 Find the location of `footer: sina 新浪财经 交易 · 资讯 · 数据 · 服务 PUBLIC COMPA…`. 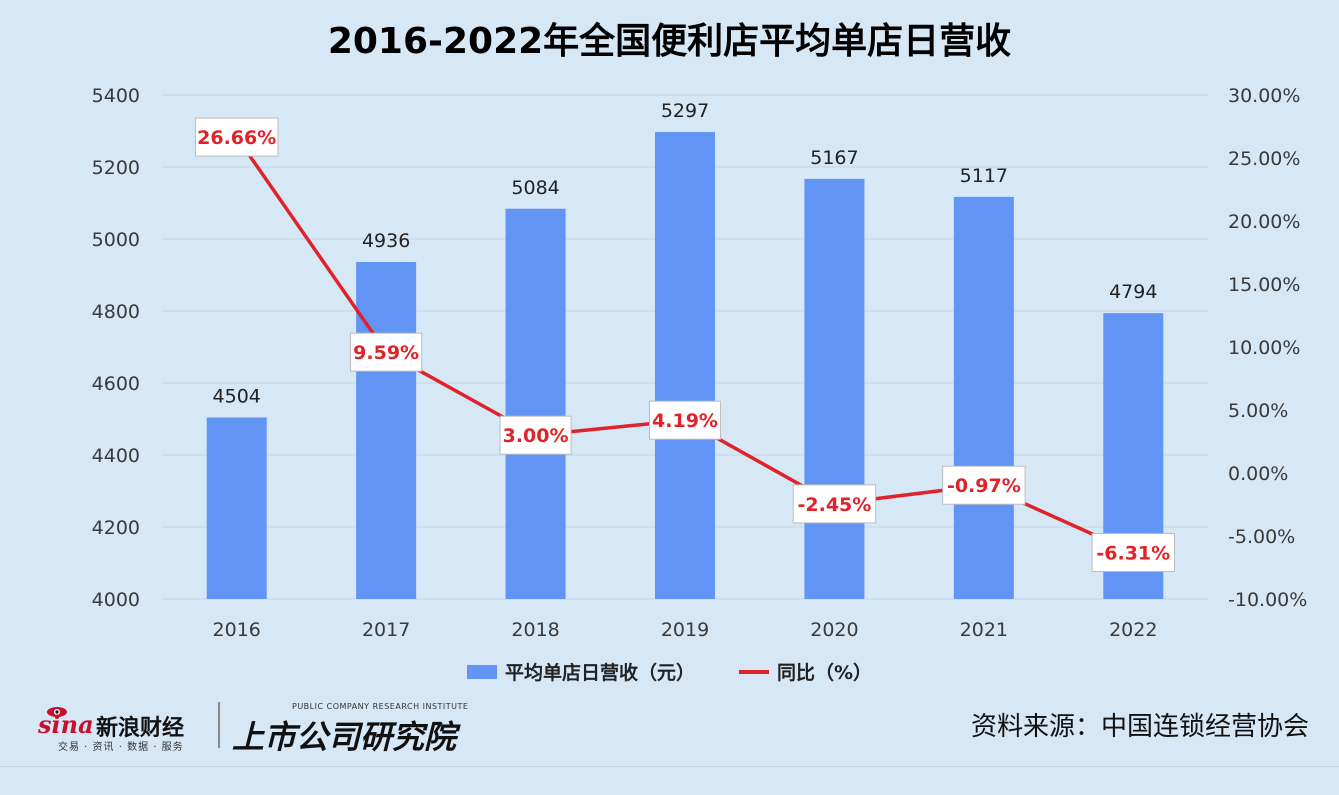

footer: sina 新浪财经 交易 · 资讯 · 数据 · 服务 PUBLIC COMPA… is located at coordinates (669, 727).